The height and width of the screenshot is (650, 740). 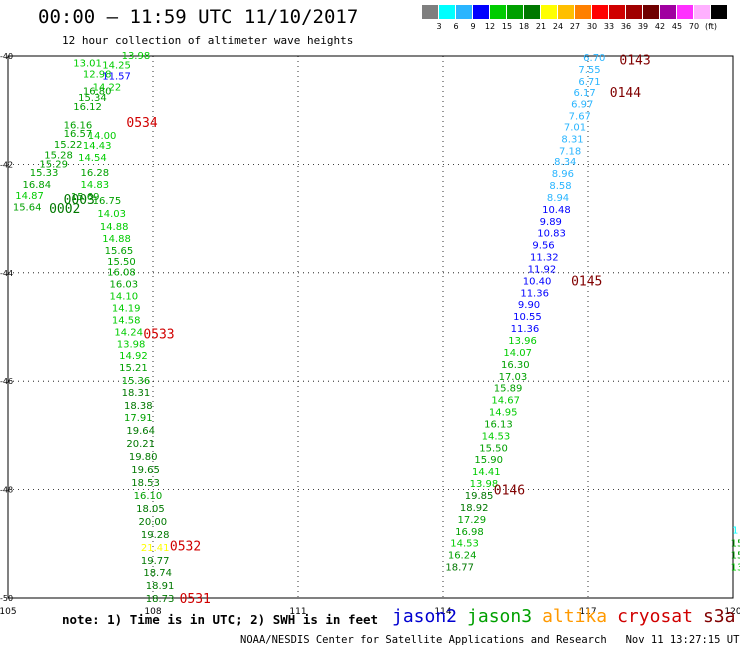 I want to click on wave-height-value: 17.03, so click(x=513, y=377).